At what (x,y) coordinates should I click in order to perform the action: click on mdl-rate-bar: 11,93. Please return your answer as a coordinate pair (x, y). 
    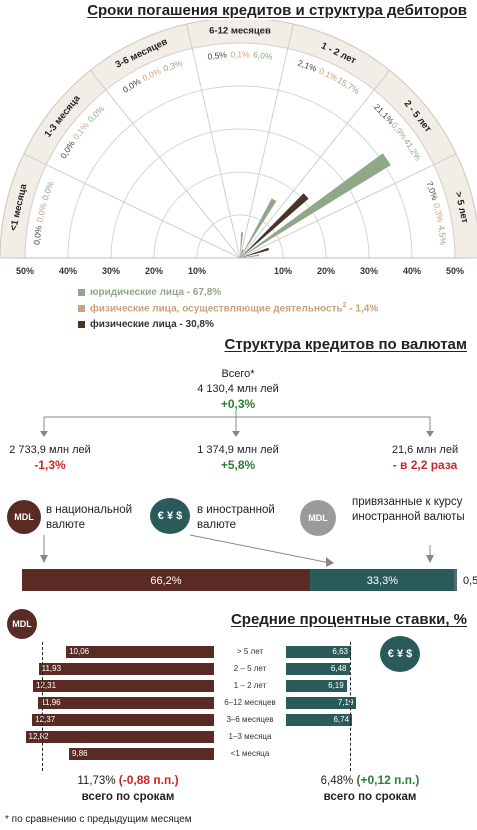
    Looking at the image, I should click on (126, 669).